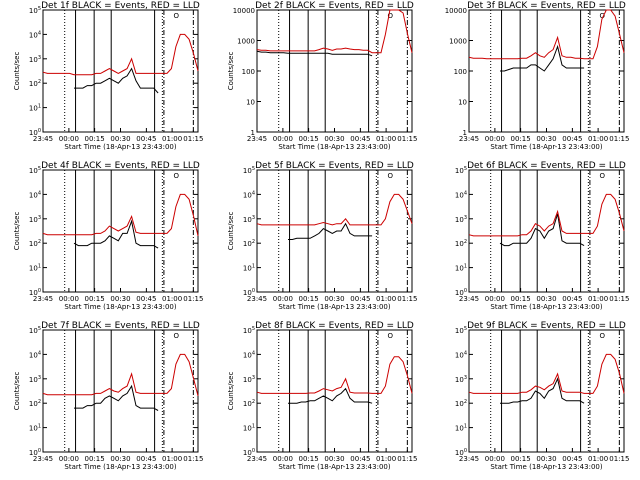 The image size is (640, 480). Describe the element at coordinates (250, 103) in the screenshot. I see `y-tick-label: 10` at that location.